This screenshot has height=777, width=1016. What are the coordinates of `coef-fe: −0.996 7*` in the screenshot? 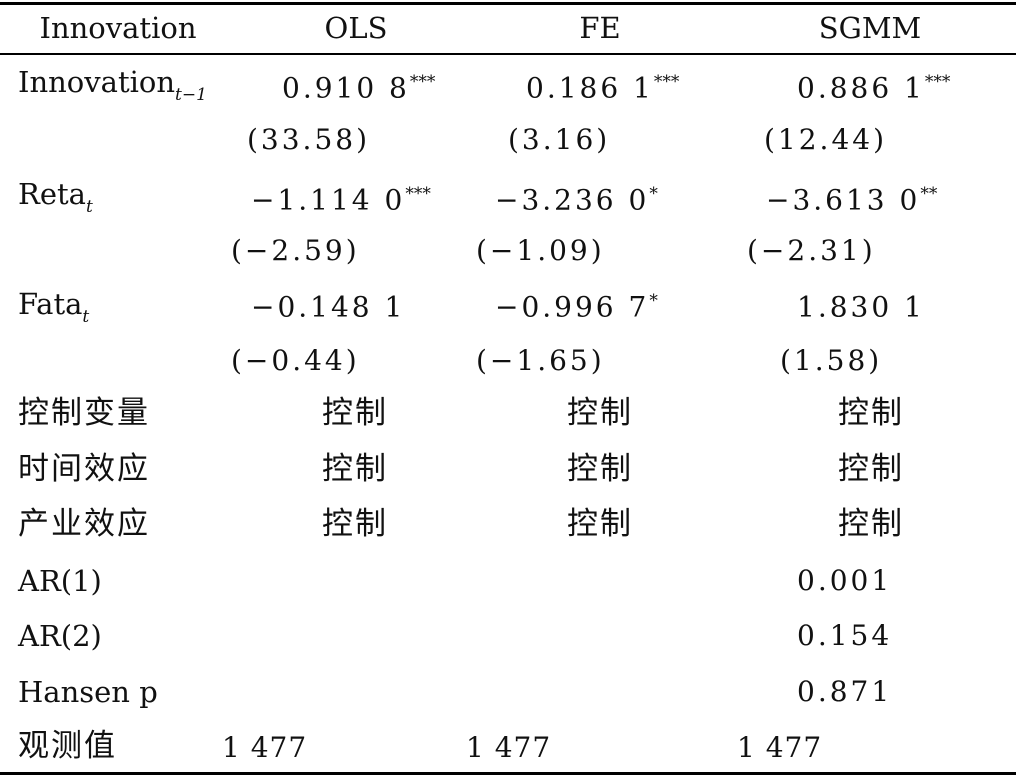 It's located at (576, 307).